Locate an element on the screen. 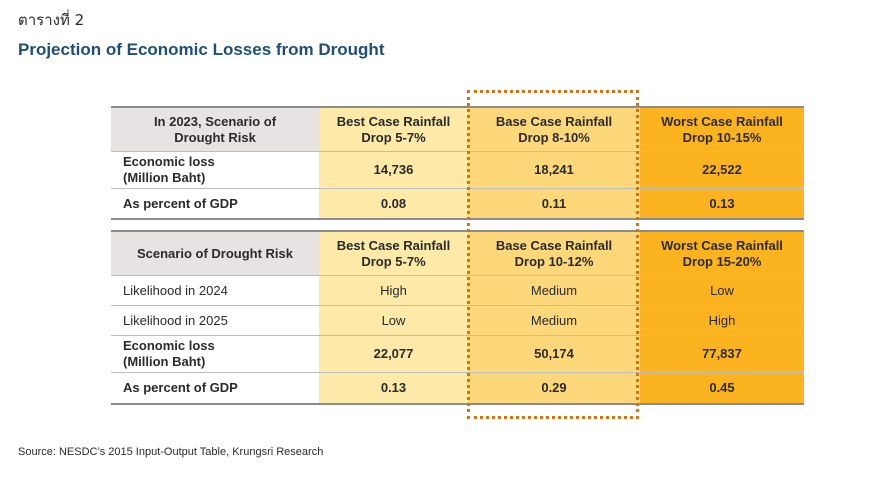  table-row: Likelihood in 2025 Low Medium High is located at coordinates (457, 321).